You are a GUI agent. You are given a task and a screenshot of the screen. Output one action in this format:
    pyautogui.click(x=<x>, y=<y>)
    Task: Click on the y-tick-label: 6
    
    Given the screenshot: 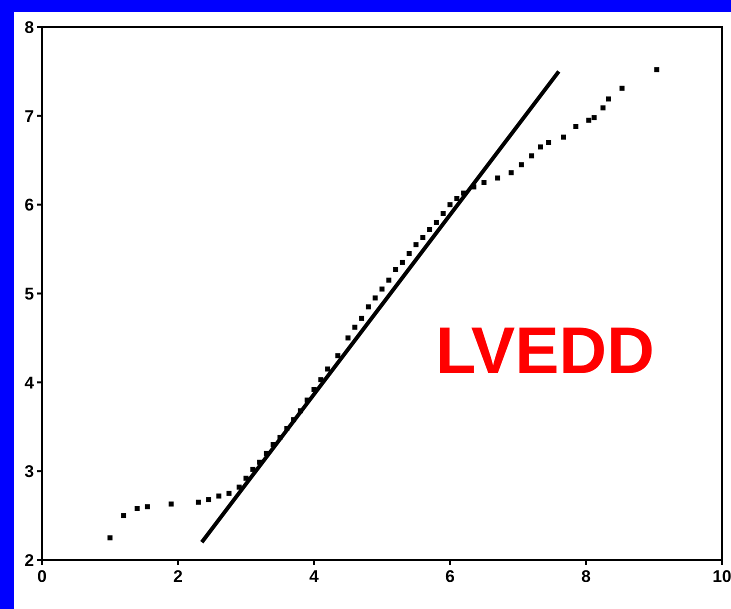 What is the action you would take?
    pyautogui.click(x=29, y=205)
    